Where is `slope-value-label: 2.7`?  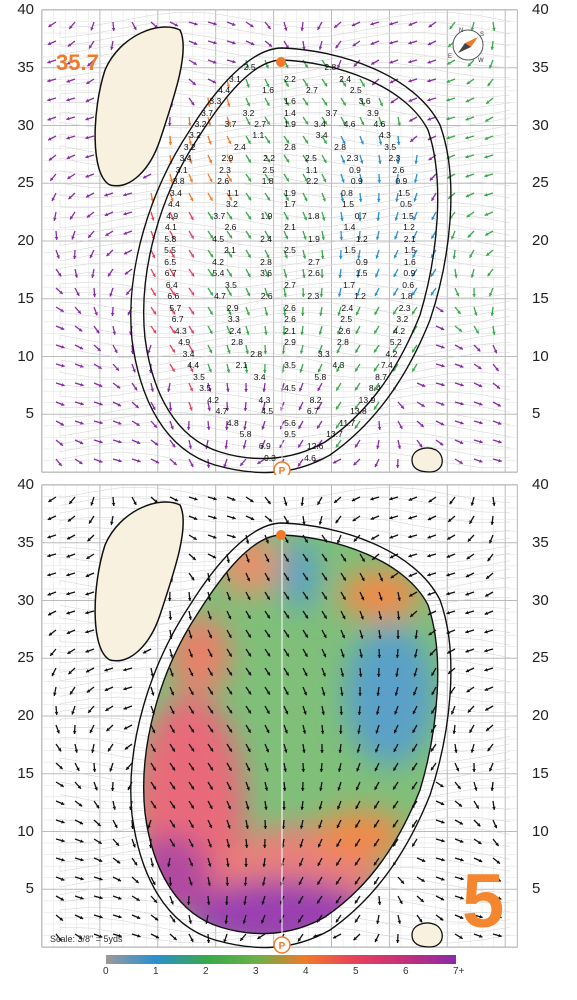
slope-value-label: 2.7 is located at coordinates (290, 285).